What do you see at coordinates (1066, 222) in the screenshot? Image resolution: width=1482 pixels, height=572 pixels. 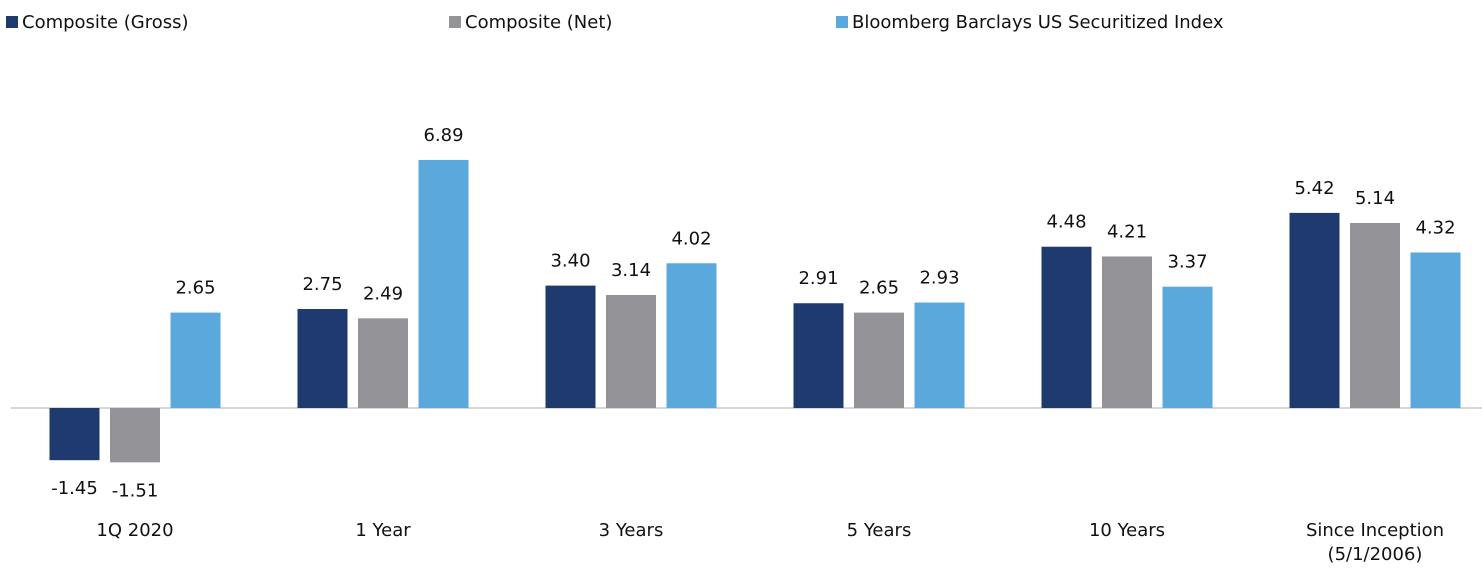 I see `data-label: 4.48` at bounding box center [1066, 222].